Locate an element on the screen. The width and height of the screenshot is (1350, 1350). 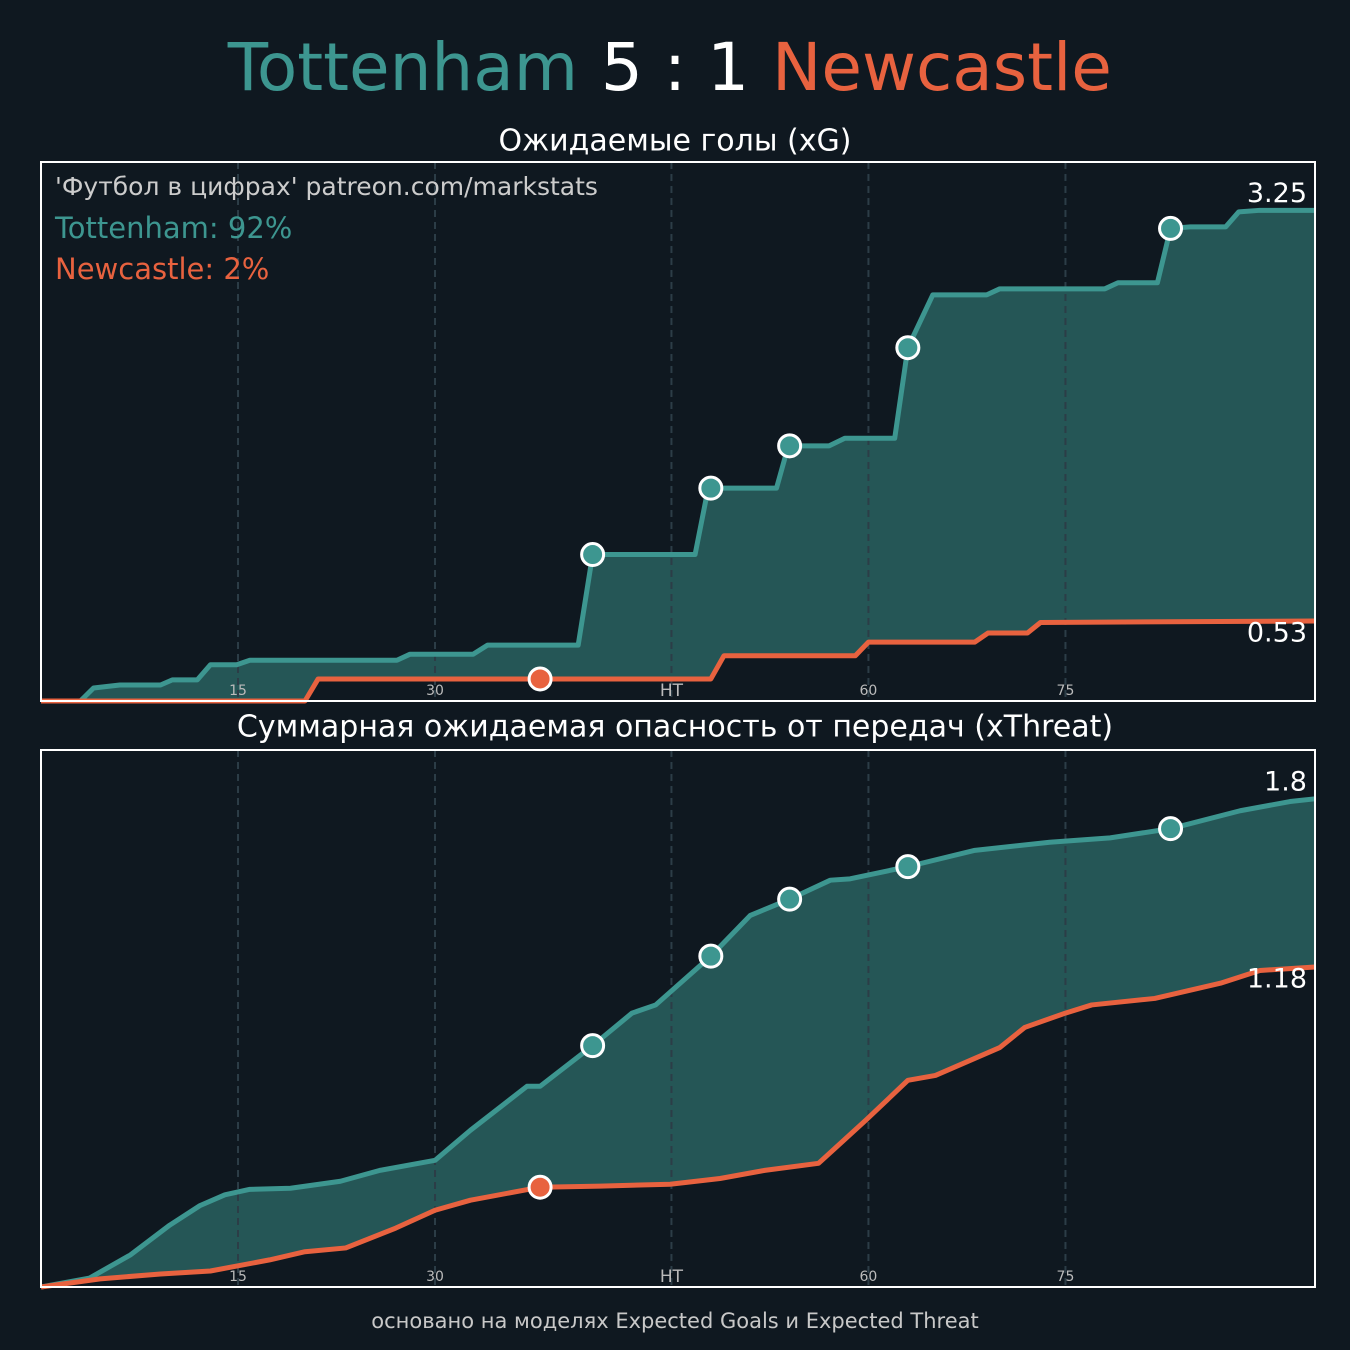
annotation: Newcastle: 2% is located at coordinates (162, 269).